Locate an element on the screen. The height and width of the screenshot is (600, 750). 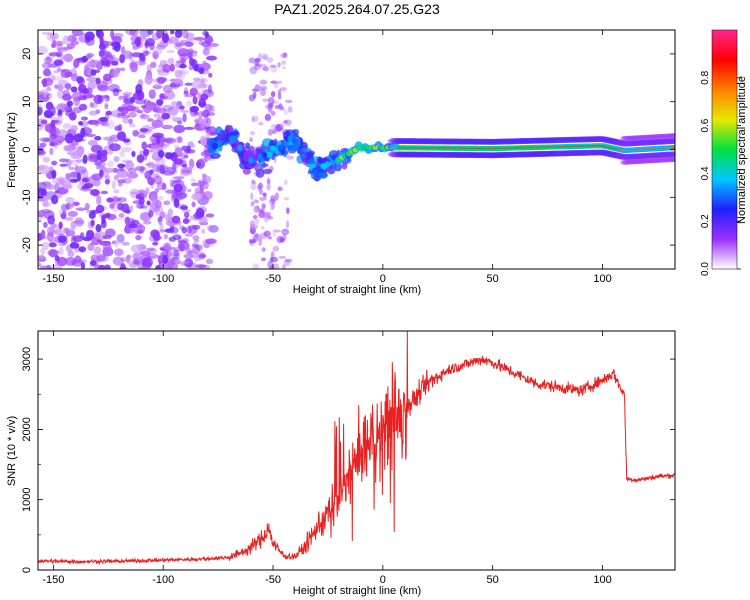
colorbar-frame is located at coordinates (724, 149).